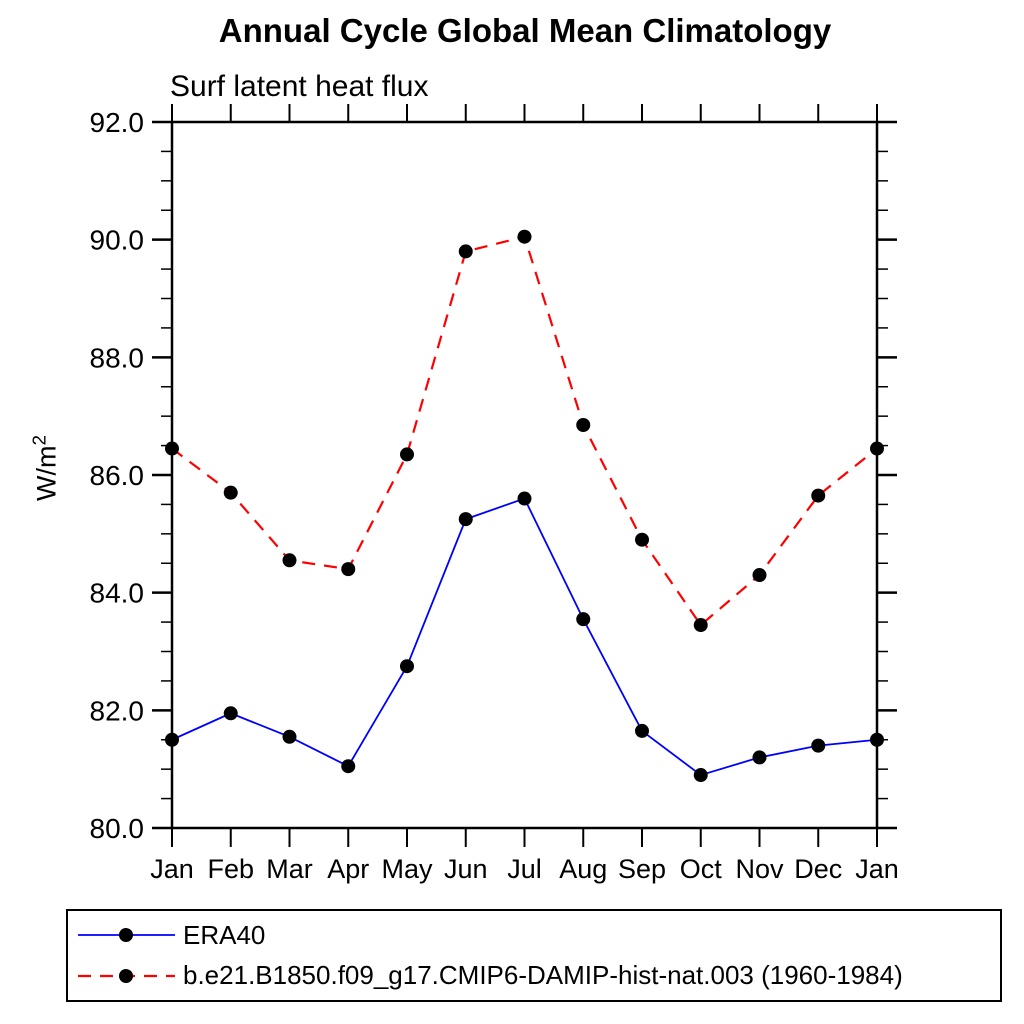 The width and height of the screenshot is (1024, 1024). Describe the element at coordinates (117, 122) in the screenshot. I see `y-axis-tick-label: 92.0` at that location.